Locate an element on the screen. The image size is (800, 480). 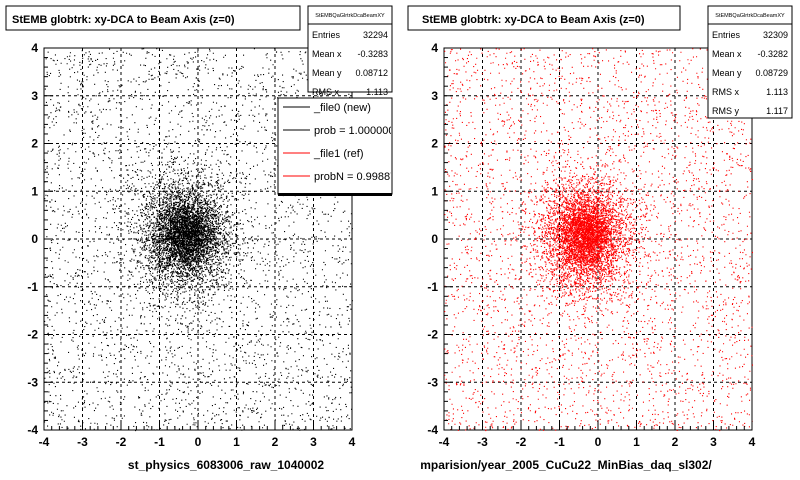
right-y-tick-label: 0 is located at coordinates (434, 239).